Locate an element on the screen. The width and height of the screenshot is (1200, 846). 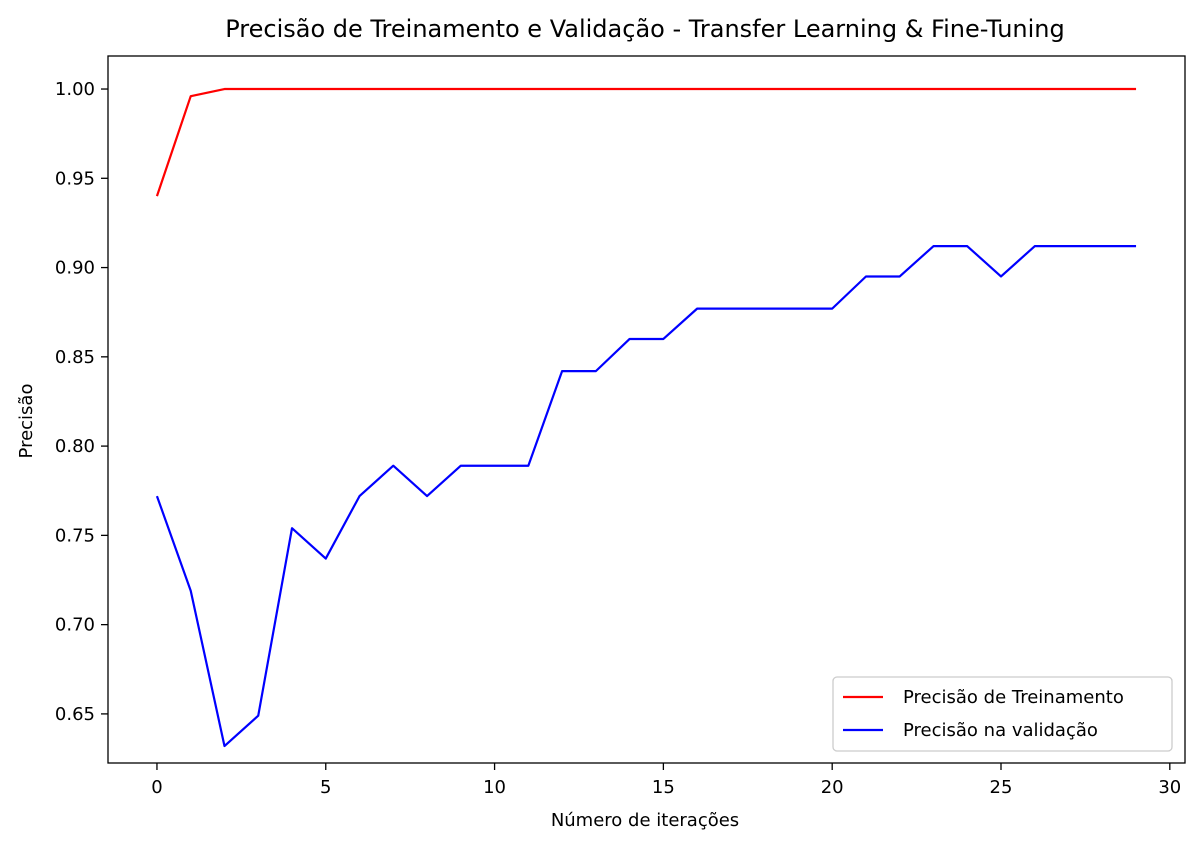
x-tick-label: 30 is located at coordinates (1169, 787).